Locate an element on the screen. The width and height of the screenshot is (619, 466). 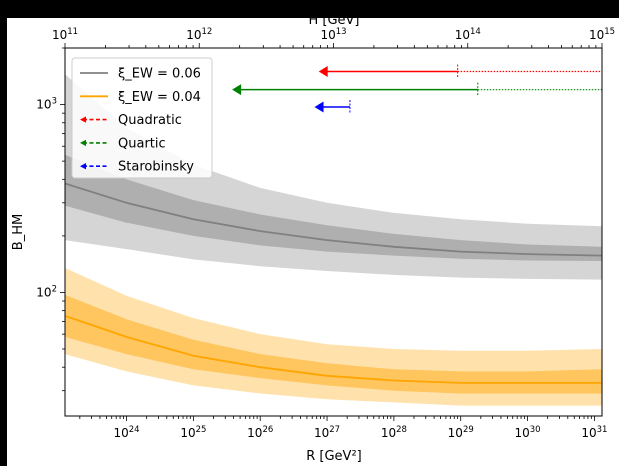
top-tick-label: 1015 is located at coordinates (602, 34).